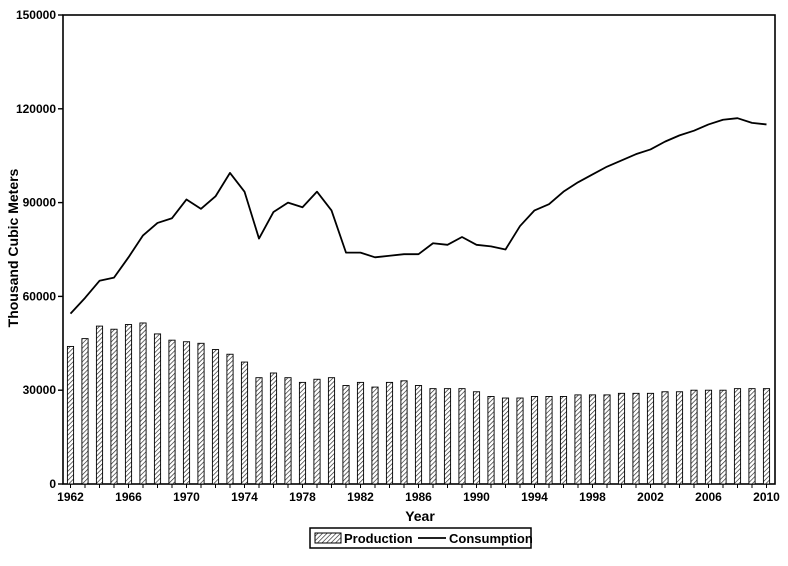  Describe the element at coordinates (418, 497) in the screenshot. I see `x-tick-label: 1986` at that location.